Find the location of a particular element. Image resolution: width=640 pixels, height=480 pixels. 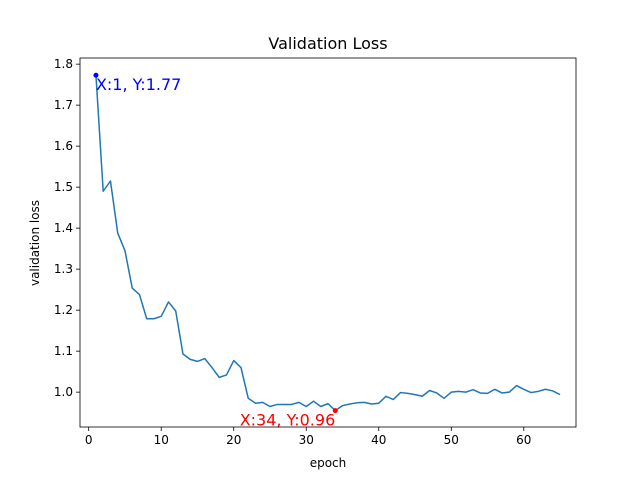

y-tick-label: 1.7 is located at coordinates (63, 105).